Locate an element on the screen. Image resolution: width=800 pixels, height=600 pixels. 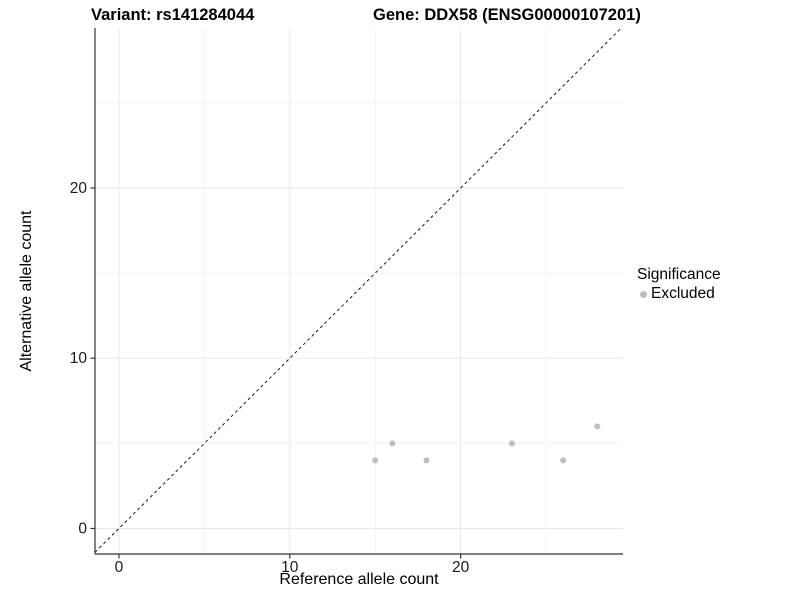
legend-item-label: Excluded is located at coordinates (683, 293).